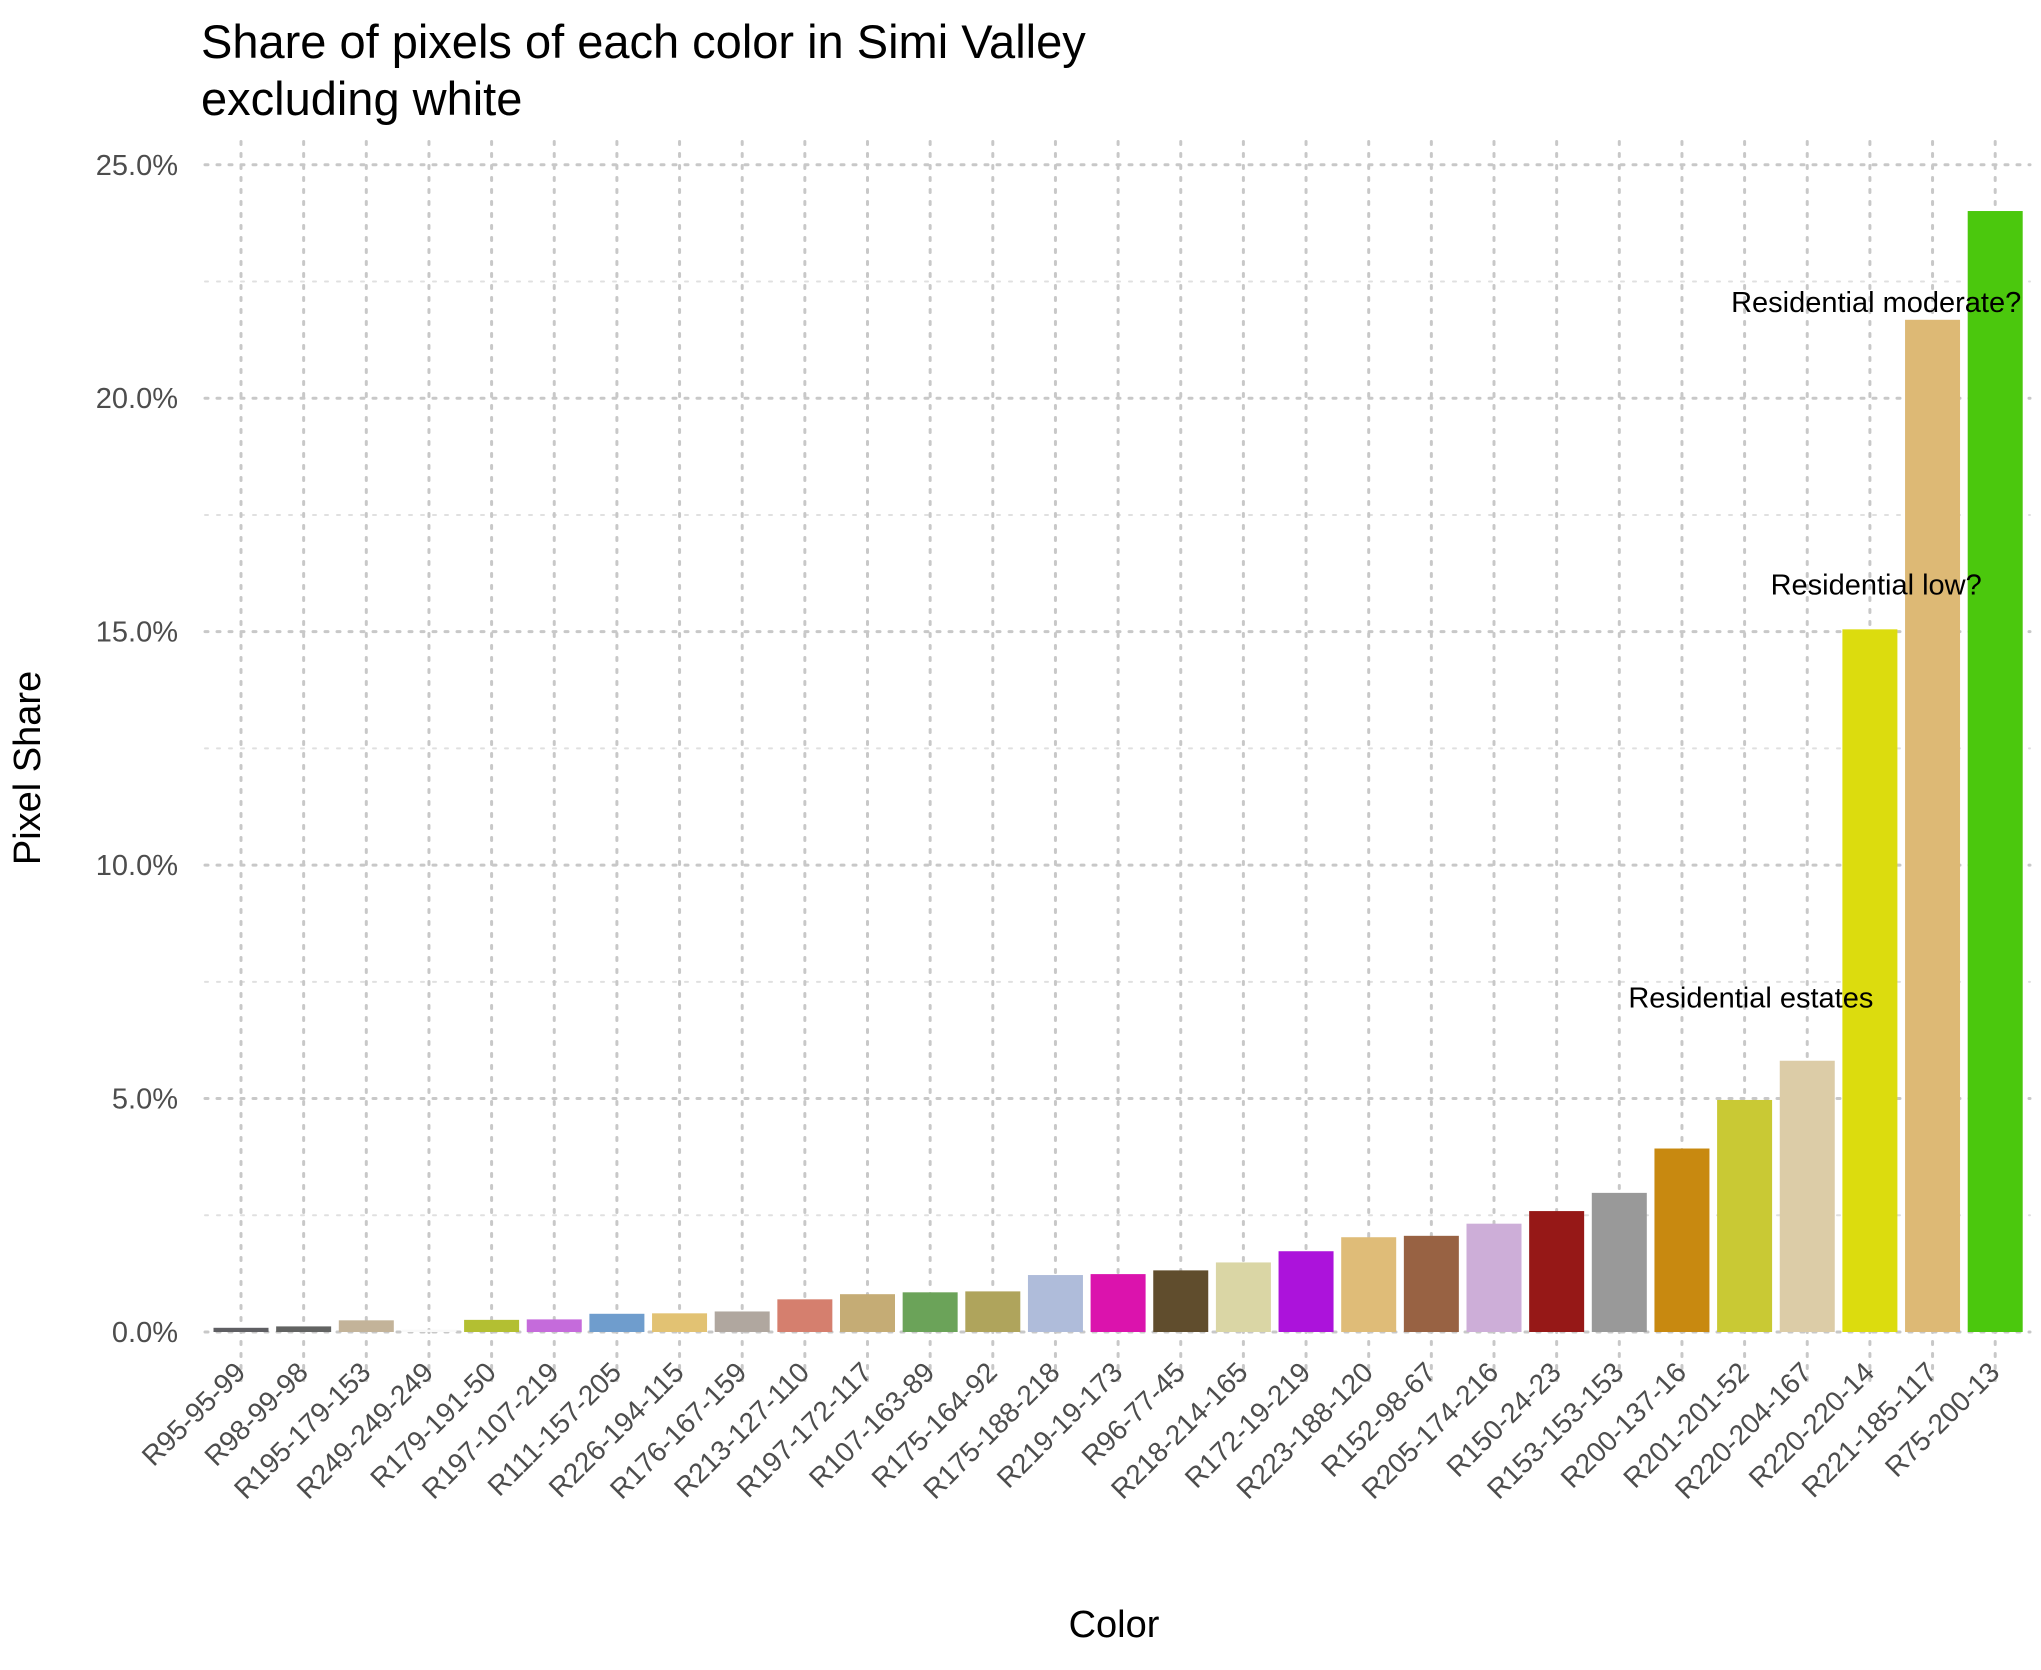 The width and height of the screenshot is (2041, 1670). Describe the element at coordinates (137, 749) in the screenshot. I see `y-axis-ticks: 0.0% 5.0% 10.0% 15.0% 20.0% 25.0%` at that location.